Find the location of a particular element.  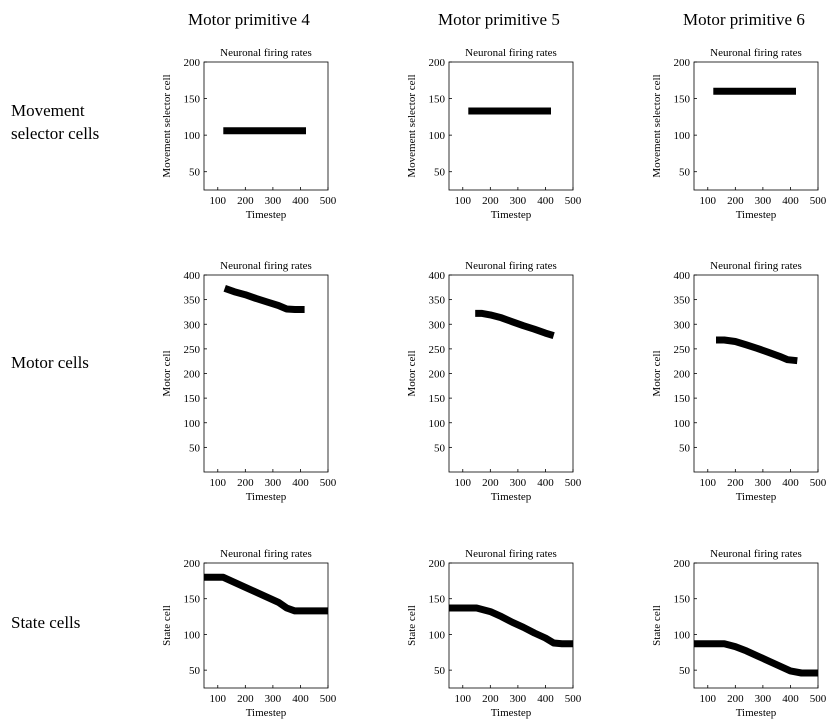

column-title-5: Motor primitive 5 is located at coordinates (499, 19).